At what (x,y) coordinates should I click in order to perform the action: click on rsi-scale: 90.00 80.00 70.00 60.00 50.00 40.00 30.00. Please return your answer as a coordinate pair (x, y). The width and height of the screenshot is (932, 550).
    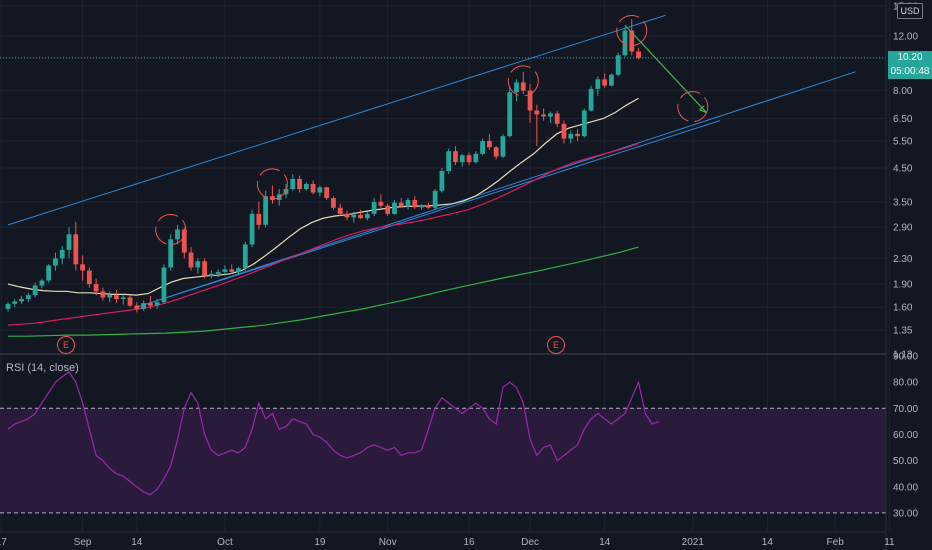
    Looking at the image, I should click on (905, 436).